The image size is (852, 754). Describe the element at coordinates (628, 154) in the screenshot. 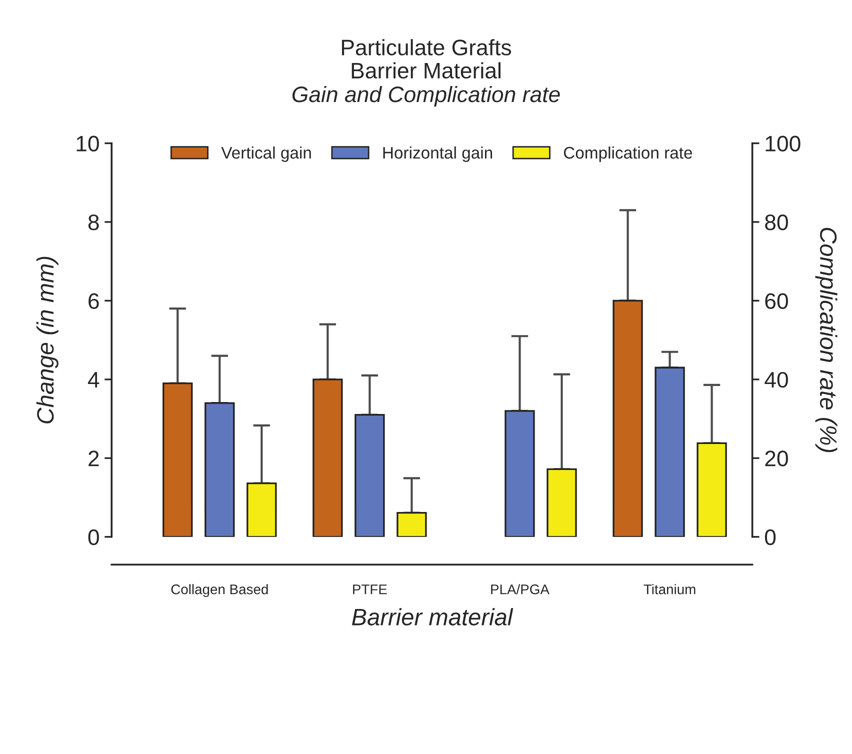

I see `legend-label: Complication rate` at that location.